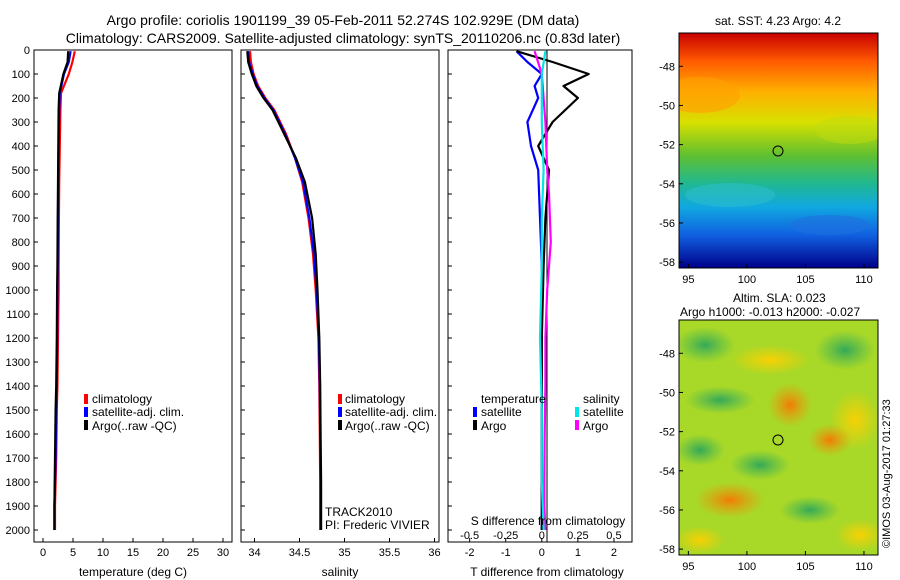  What do you see at coordinates (18, 459) in the screenshot?
I see `depth-tick-label: 1700` at bounding box center [18, 459].